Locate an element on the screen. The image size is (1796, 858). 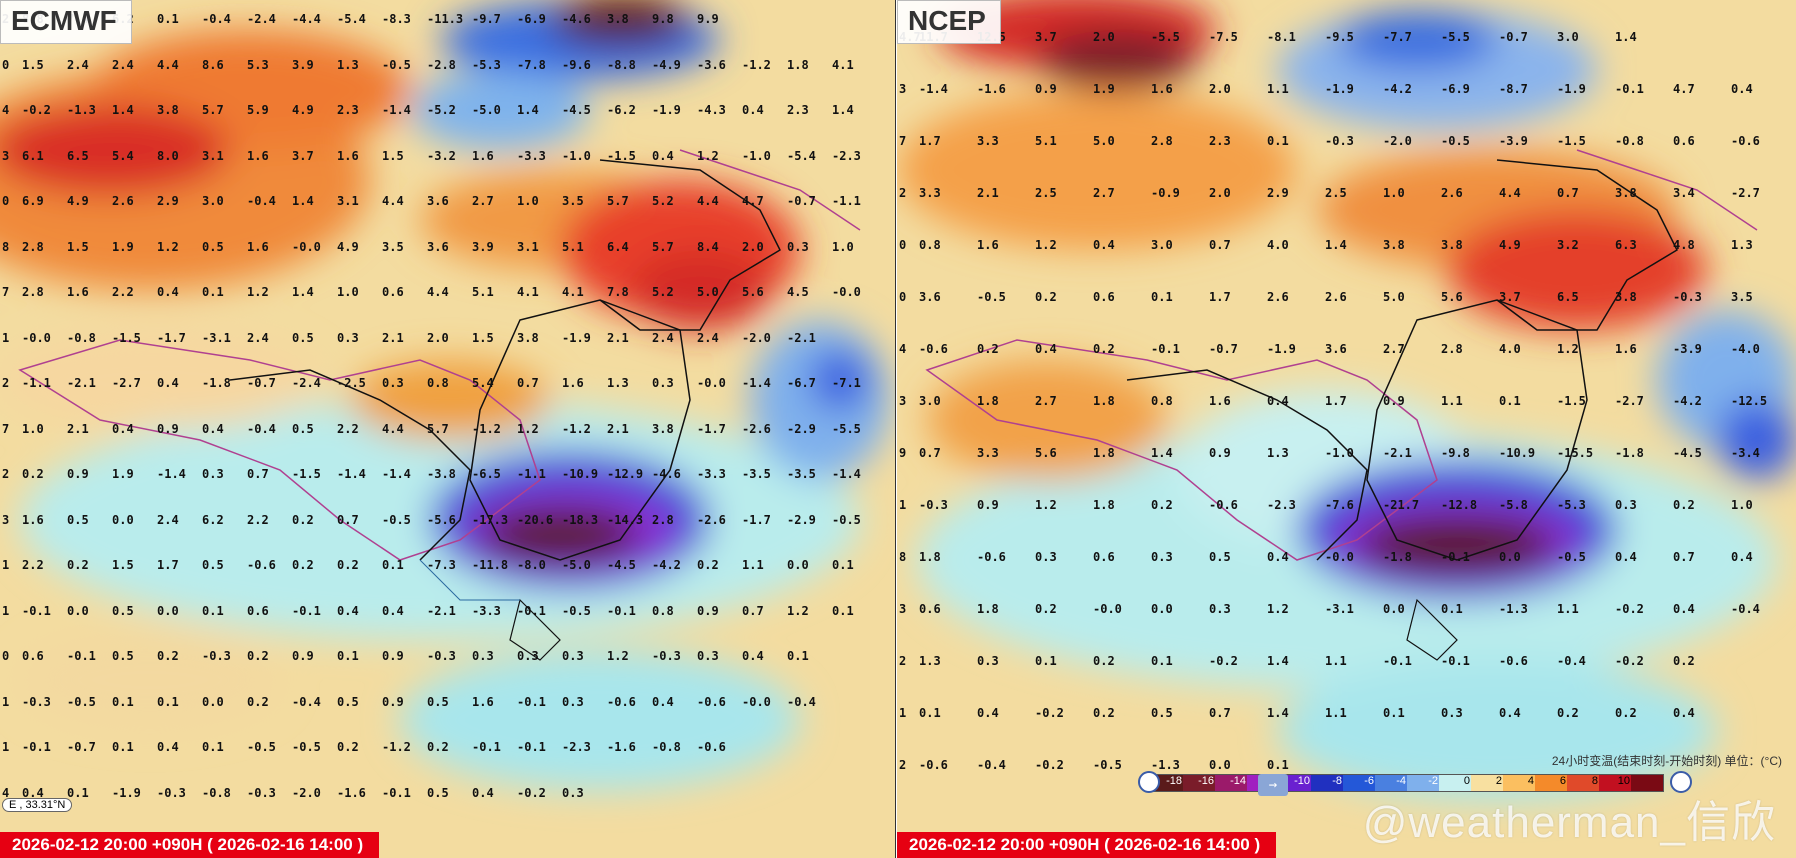
grid-value: 2.3 is located at coordinates (798, 110).